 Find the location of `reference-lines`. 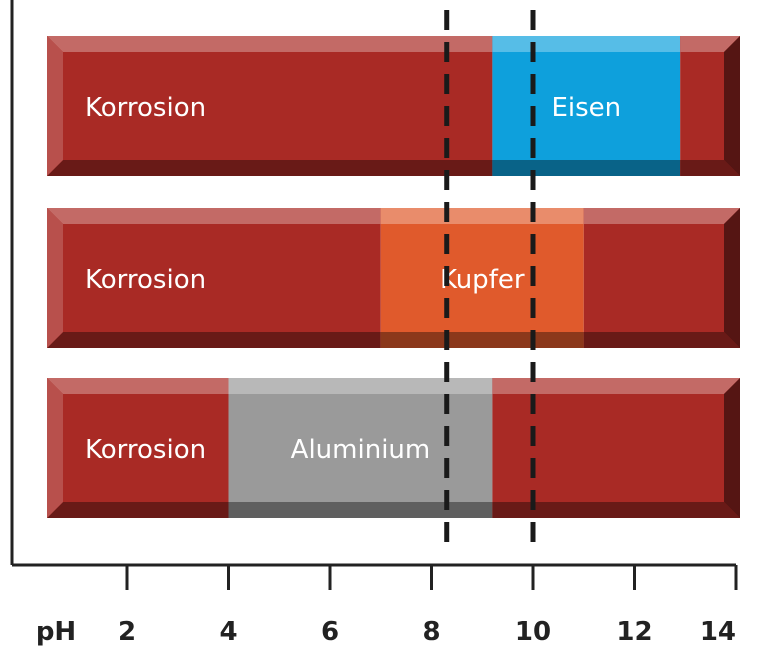

reference-lines is located at coordinates (490, 279).